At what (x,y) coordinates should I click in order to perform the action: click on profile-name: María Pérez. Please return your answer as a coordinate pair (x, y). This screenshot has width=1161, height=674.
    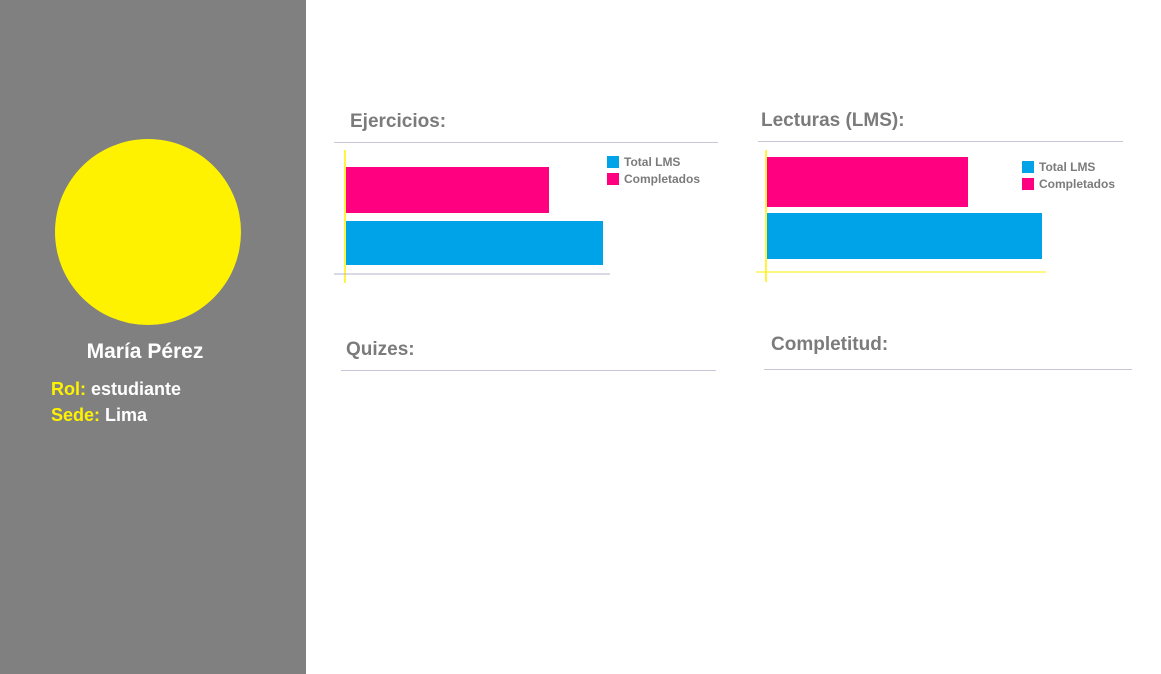
    Looking at the image, I should click on (145, 351).